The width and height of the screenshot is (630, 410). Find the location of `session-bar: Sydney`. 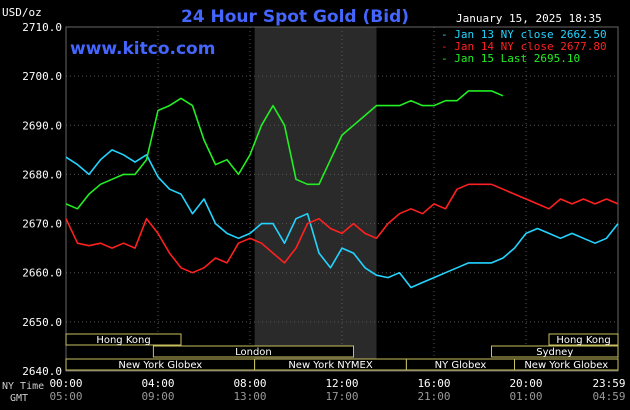

session-bar: Sydney is located at coordinates (555, 351).